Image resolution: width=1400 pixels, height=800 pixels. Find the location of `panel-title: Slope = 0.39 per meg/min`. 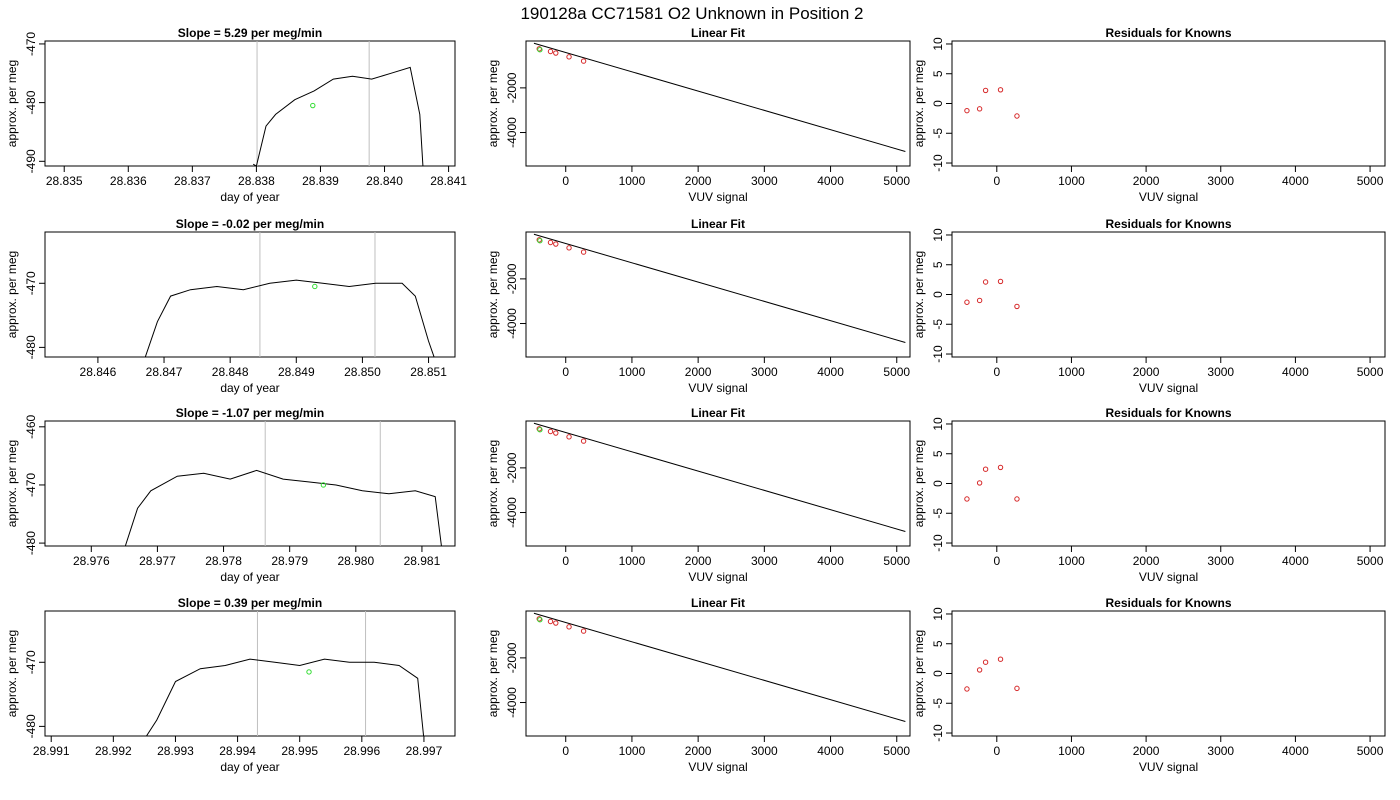

panel-title: Slope = 0.39 per meg/min is located at coordinates (250, 603).